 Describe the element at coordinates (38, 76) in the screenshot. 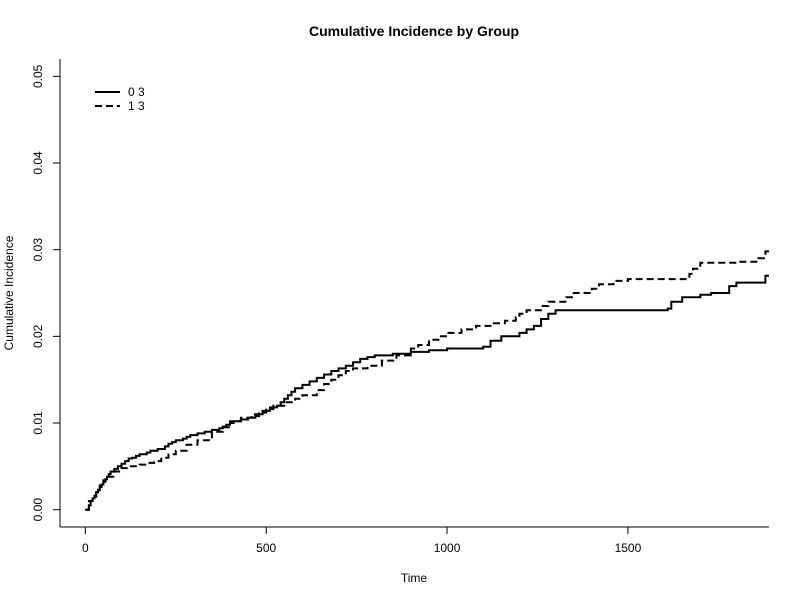

I see `y-tick-label: 0.05` at that location.